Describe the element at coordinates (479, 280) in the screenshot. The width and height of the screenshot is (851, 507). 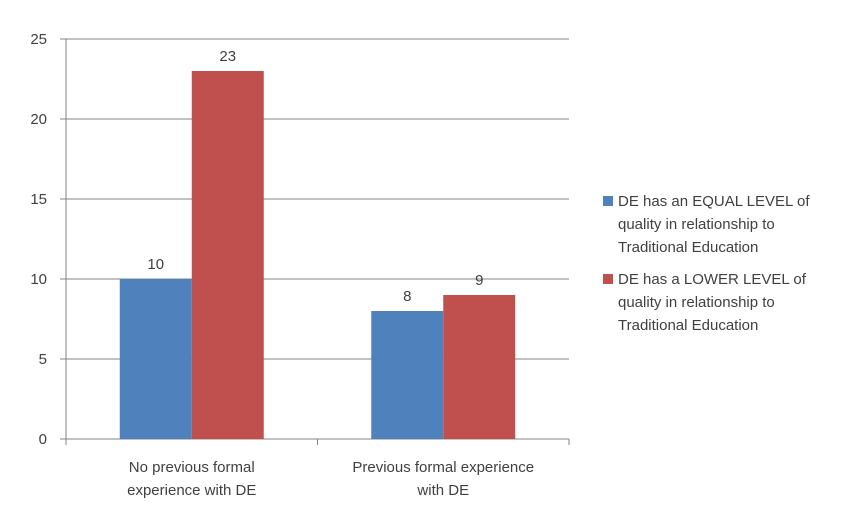
I see `data-label: 9` at that location.